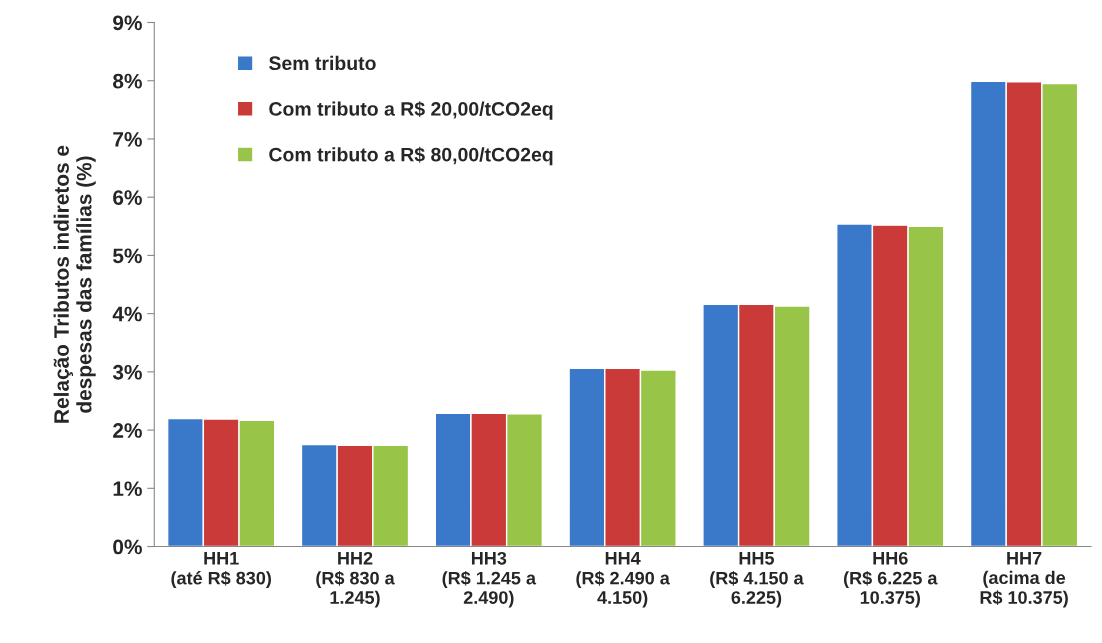 The height and width of the screenshot is (643, 1102). Describe the element at coordinates (322, 63) in the screenshot. I see `legend-label: Sem tributo` at that location.